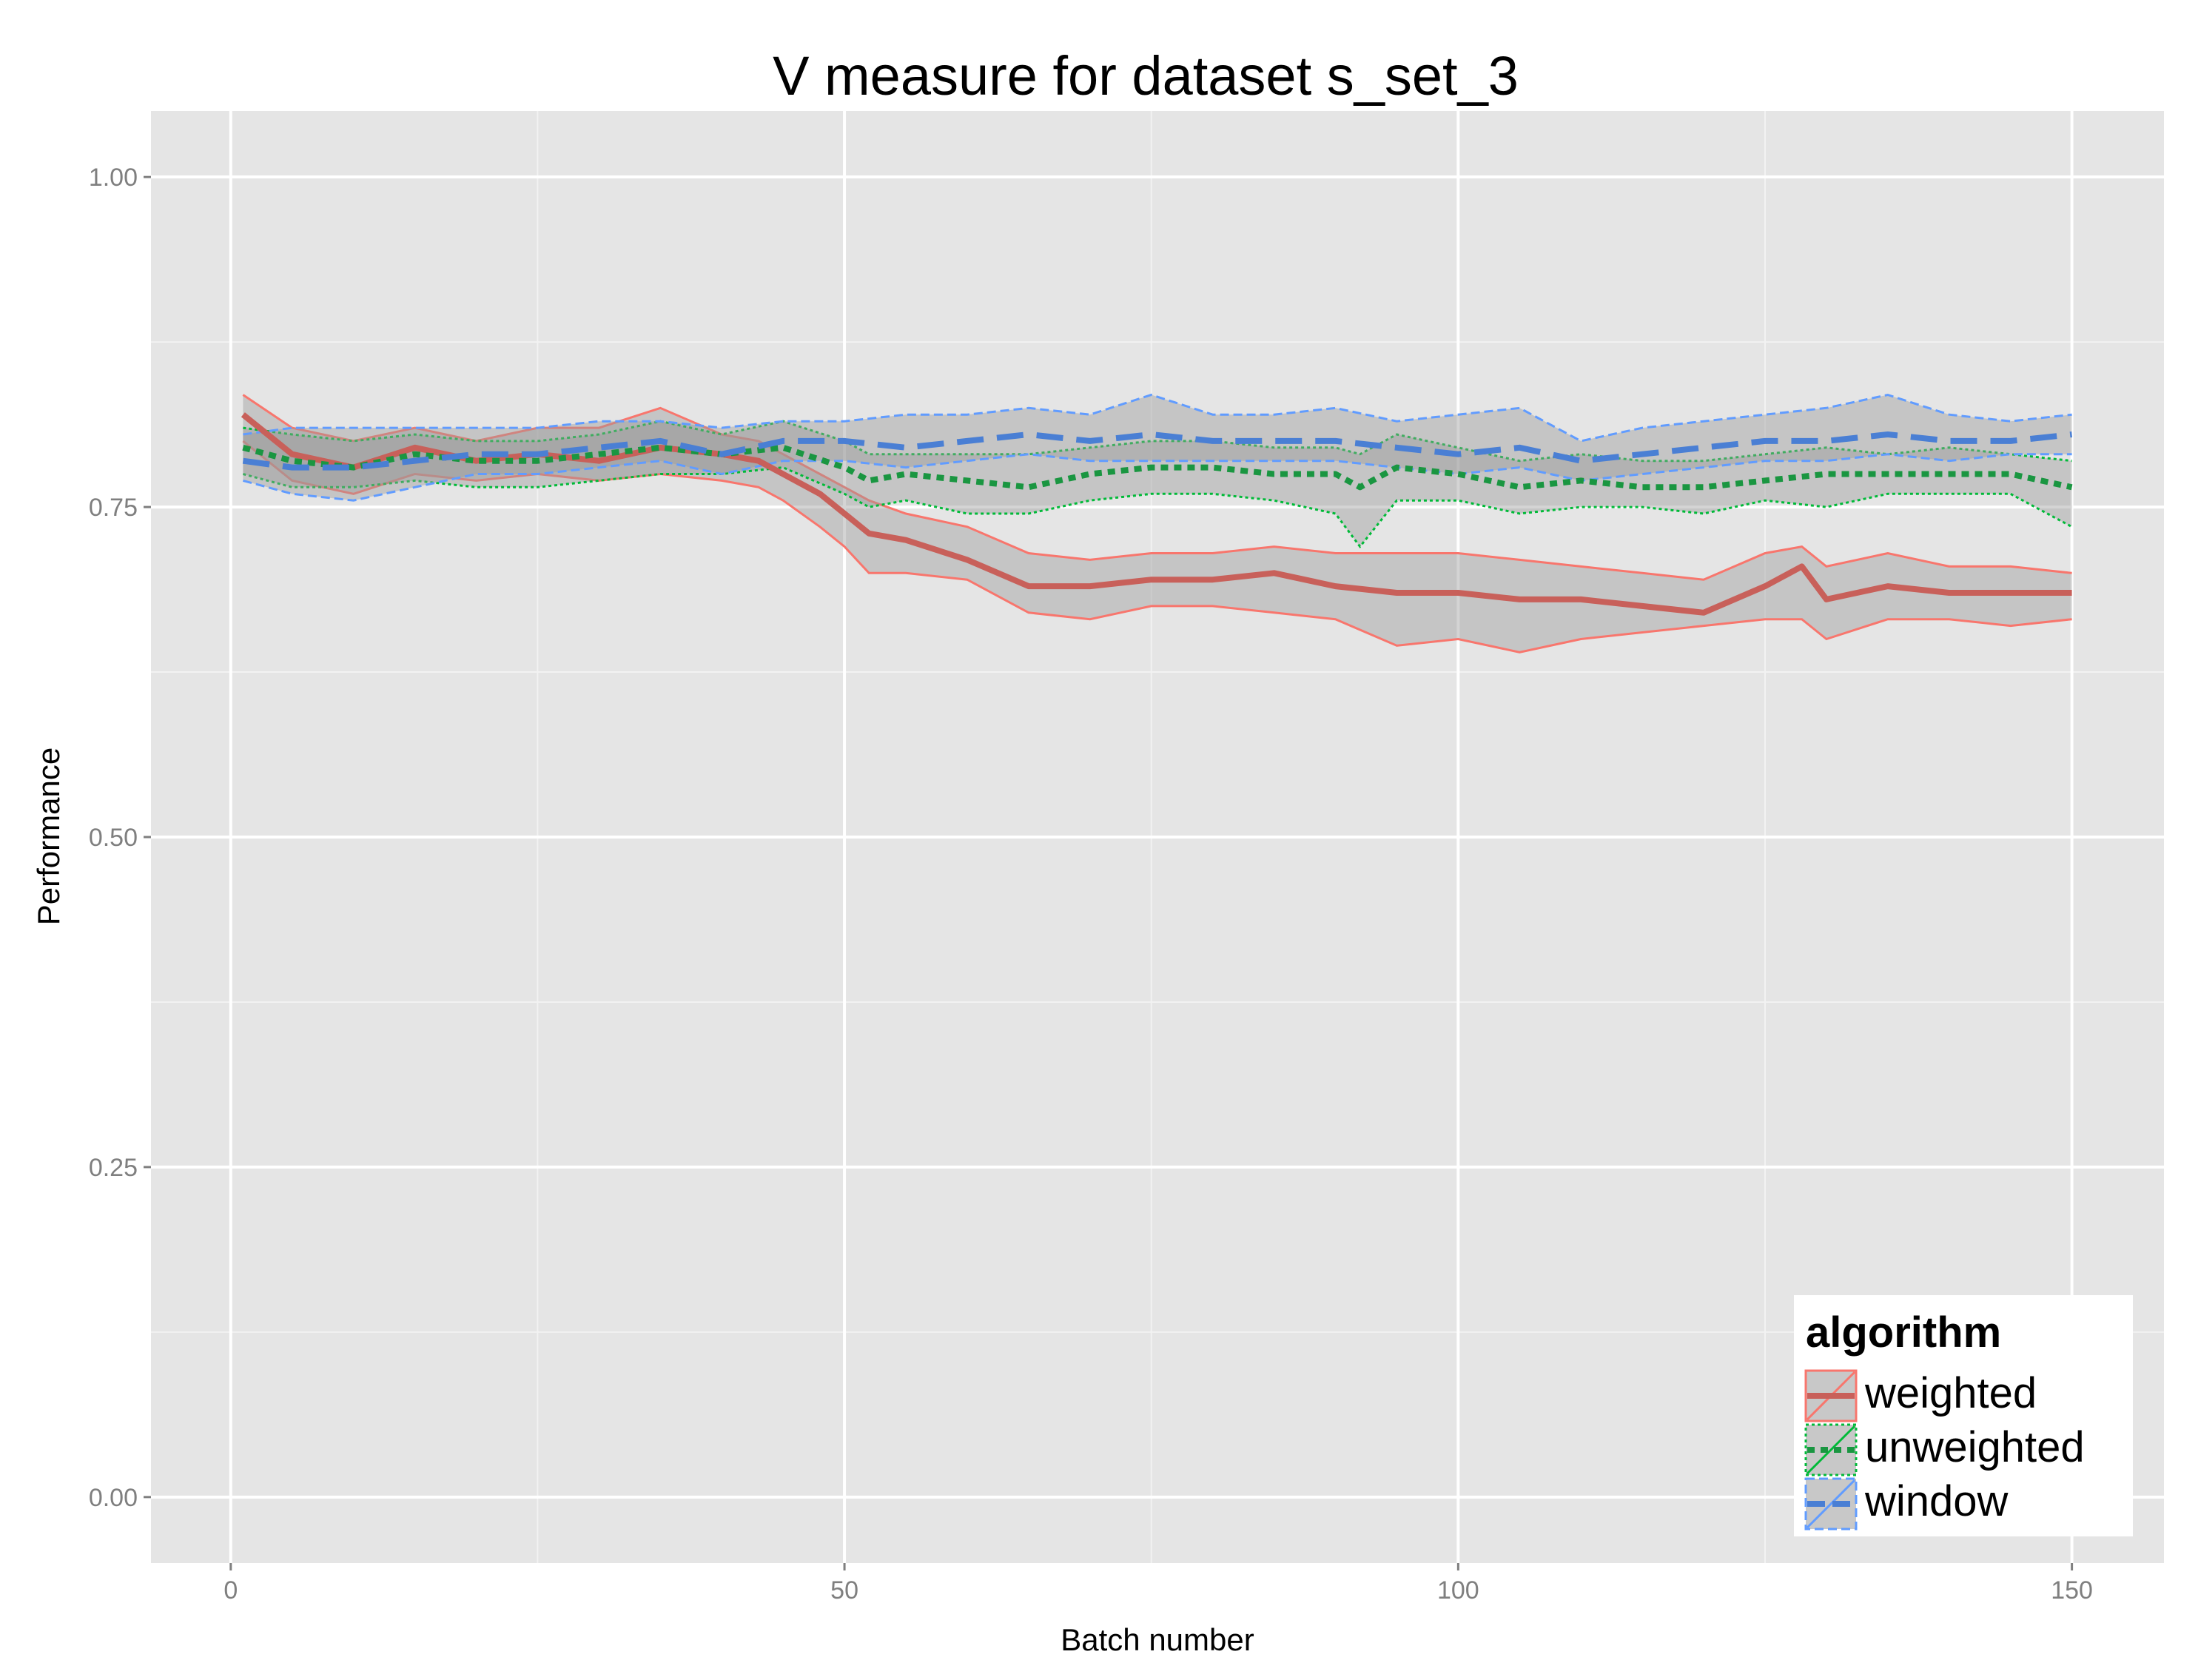  I want to click on legend: algorithm weighted unweighted window, so click(1964, 1416).